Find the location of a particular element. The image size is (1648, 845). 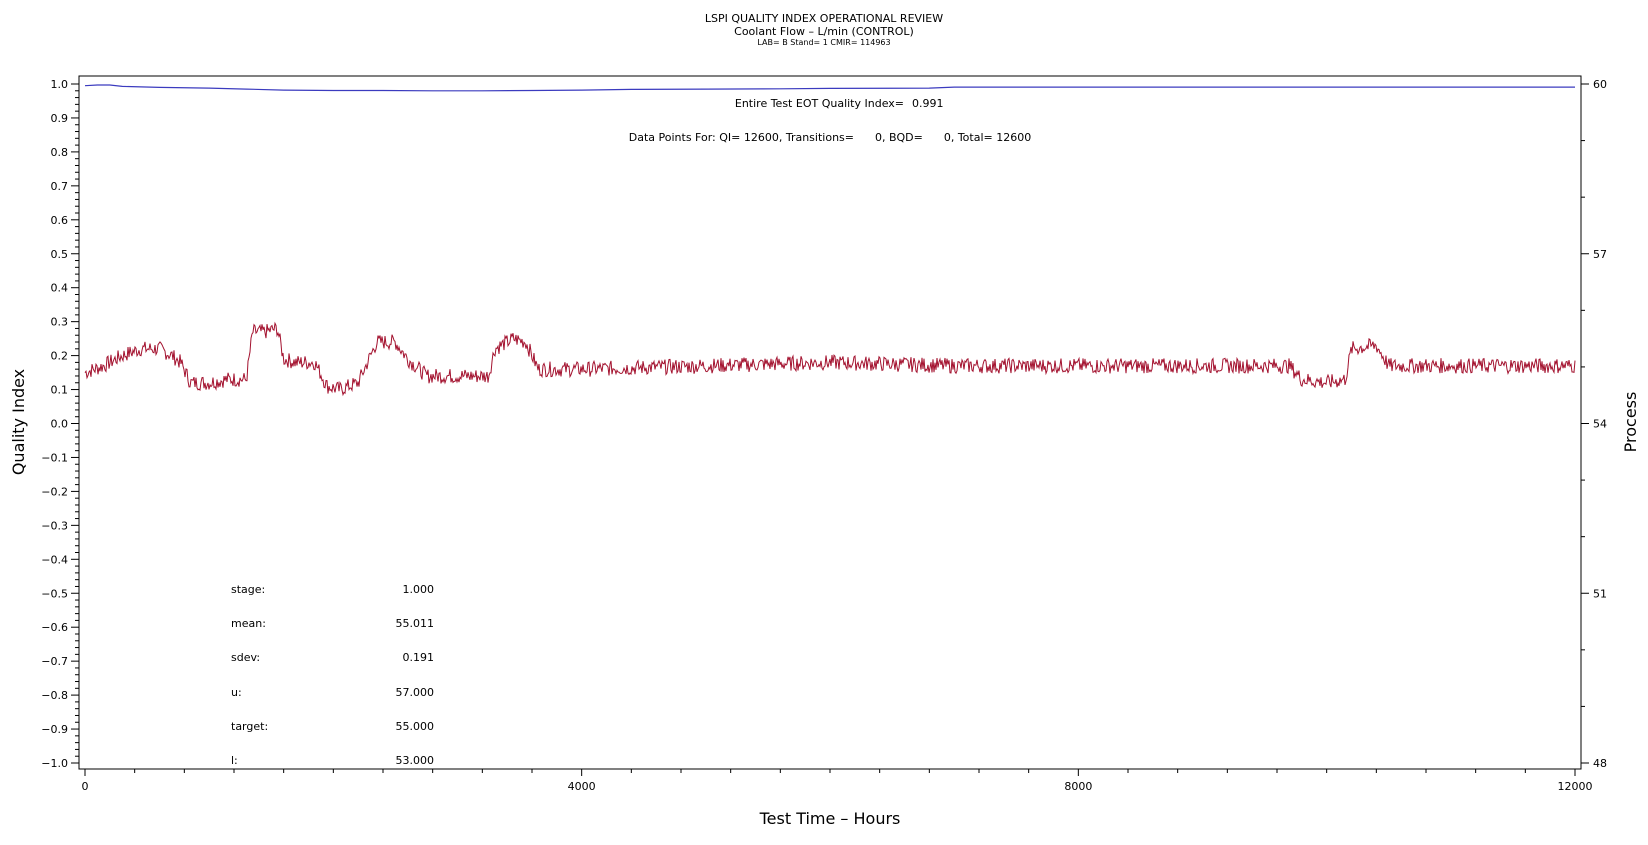

y2-tick-label: 60 is located at coordinates (1600, 84).